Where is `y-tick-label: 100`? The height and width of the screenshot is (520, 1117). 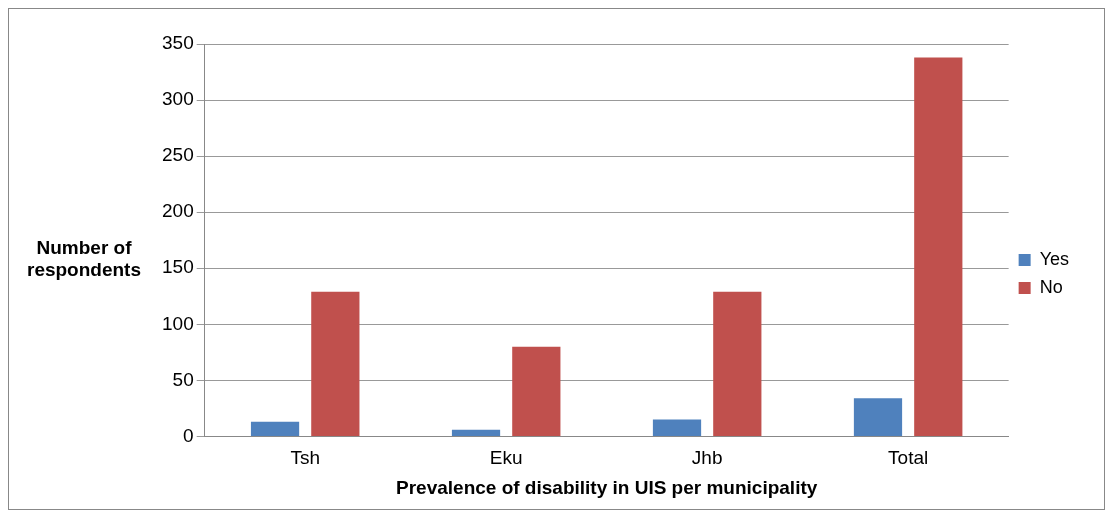 y-tick-label: 100 is located at coordinates (178, 323).